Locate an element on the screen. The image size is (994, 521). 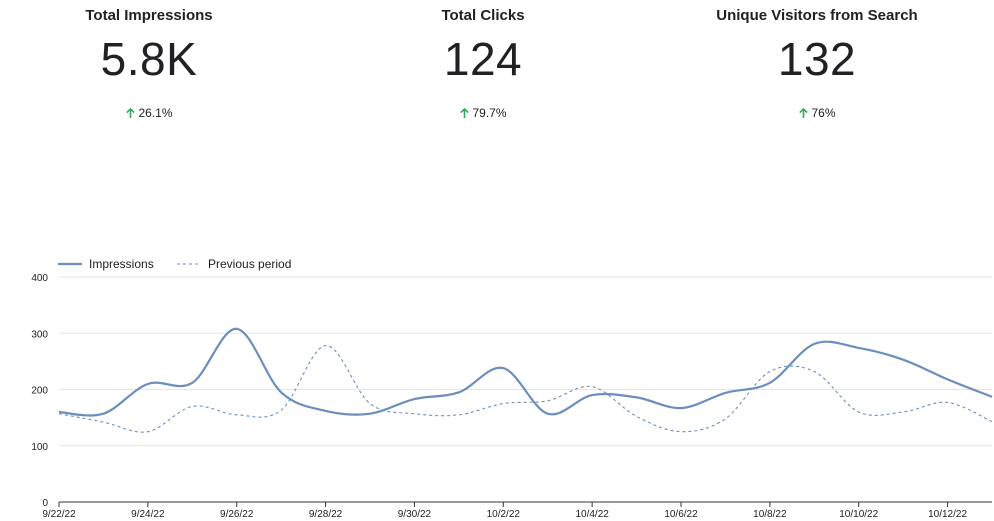
y-tick-label: 400 is located at coordinates (39, 278).